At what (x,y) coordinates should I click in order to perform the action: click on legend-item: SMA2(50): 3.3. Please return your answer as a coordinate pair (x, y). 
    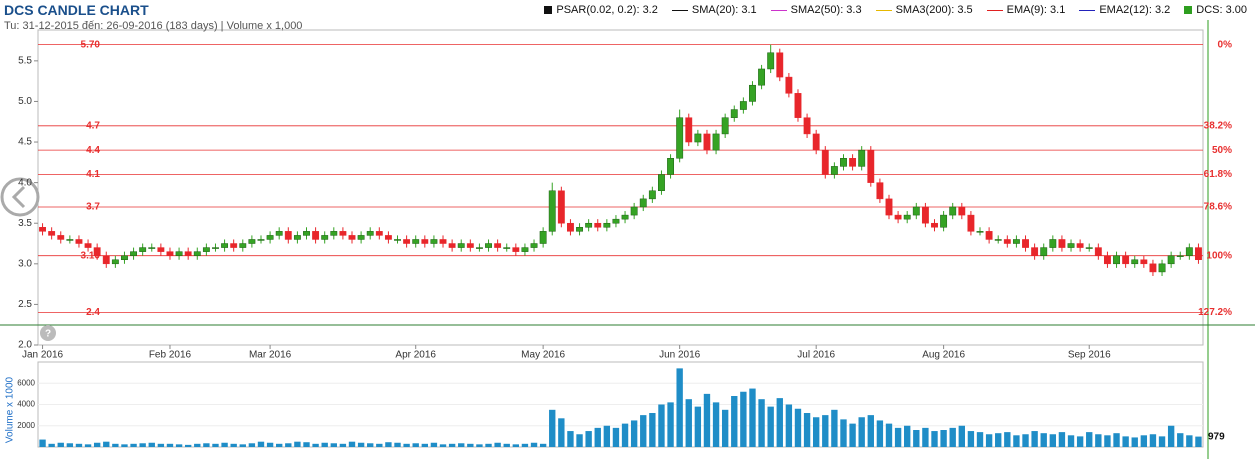
    Looking at the image, I should click on (816, 10).